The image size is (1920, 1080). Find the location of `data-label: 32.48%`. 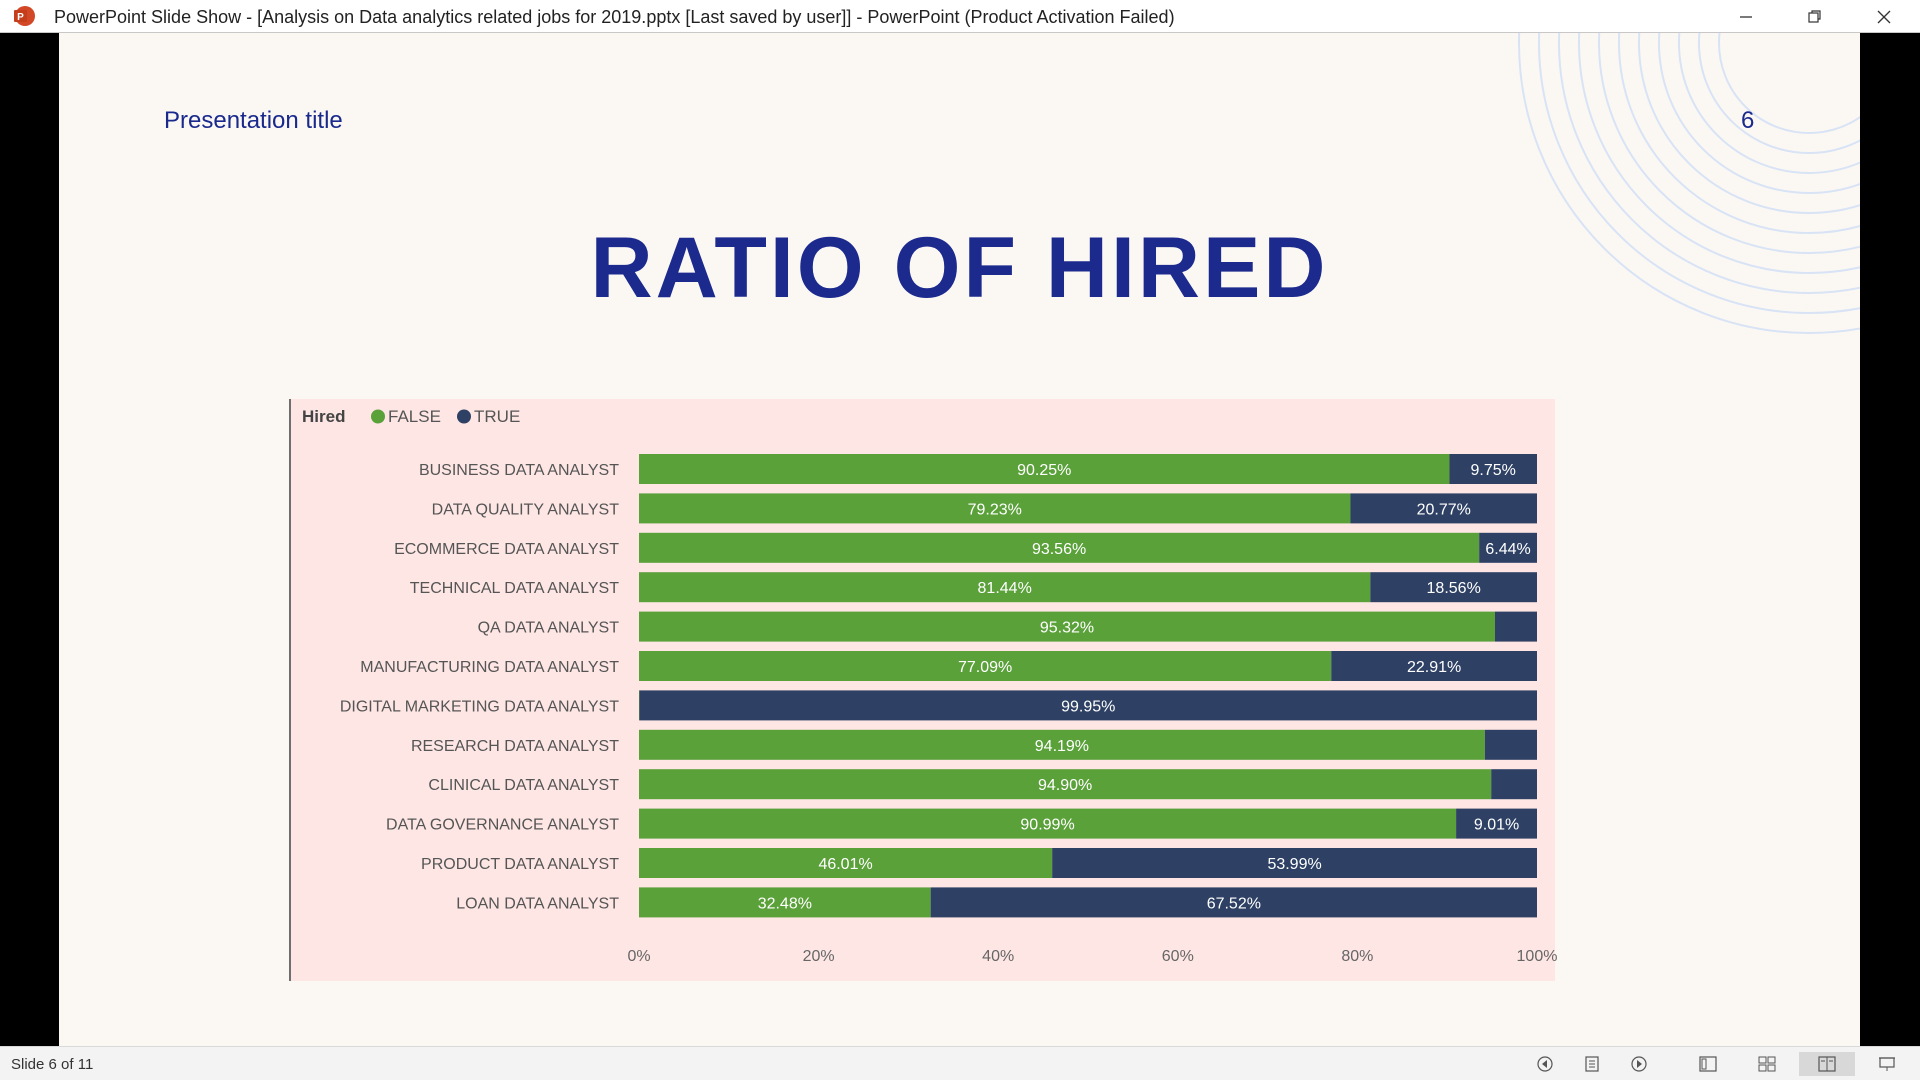

data-label: 32.48% is located at coordinates (785, 903).